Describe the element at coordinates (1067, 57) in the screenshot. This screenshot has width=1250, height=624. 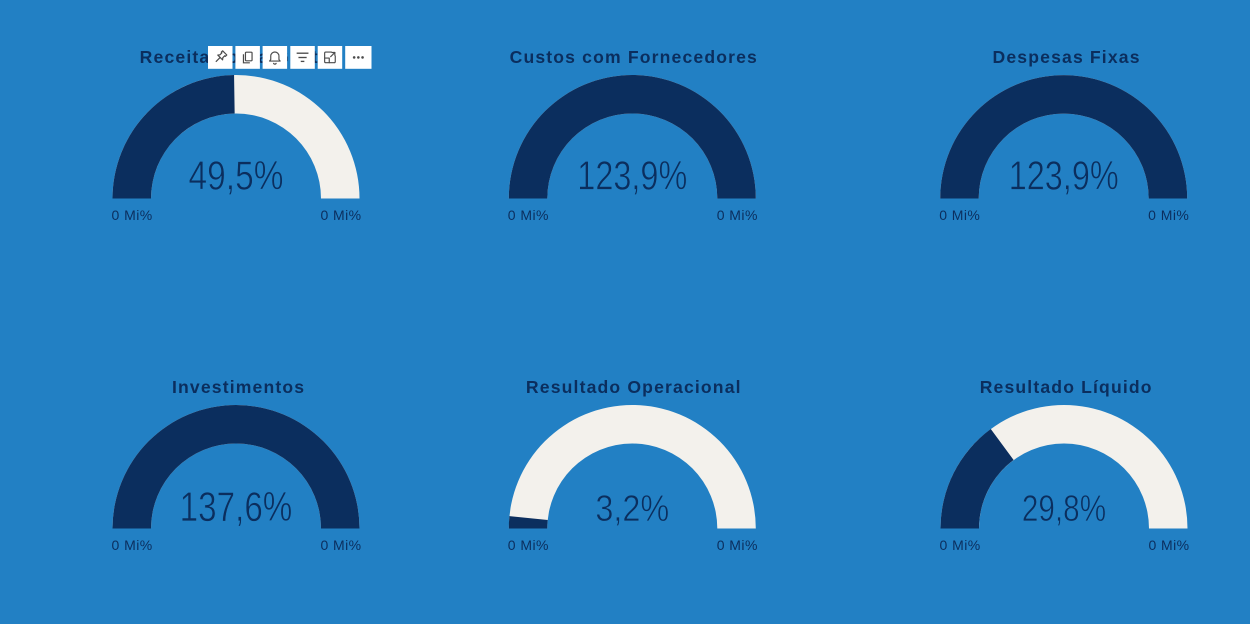
I see `svg-text: Despesas Fixas` at that location.